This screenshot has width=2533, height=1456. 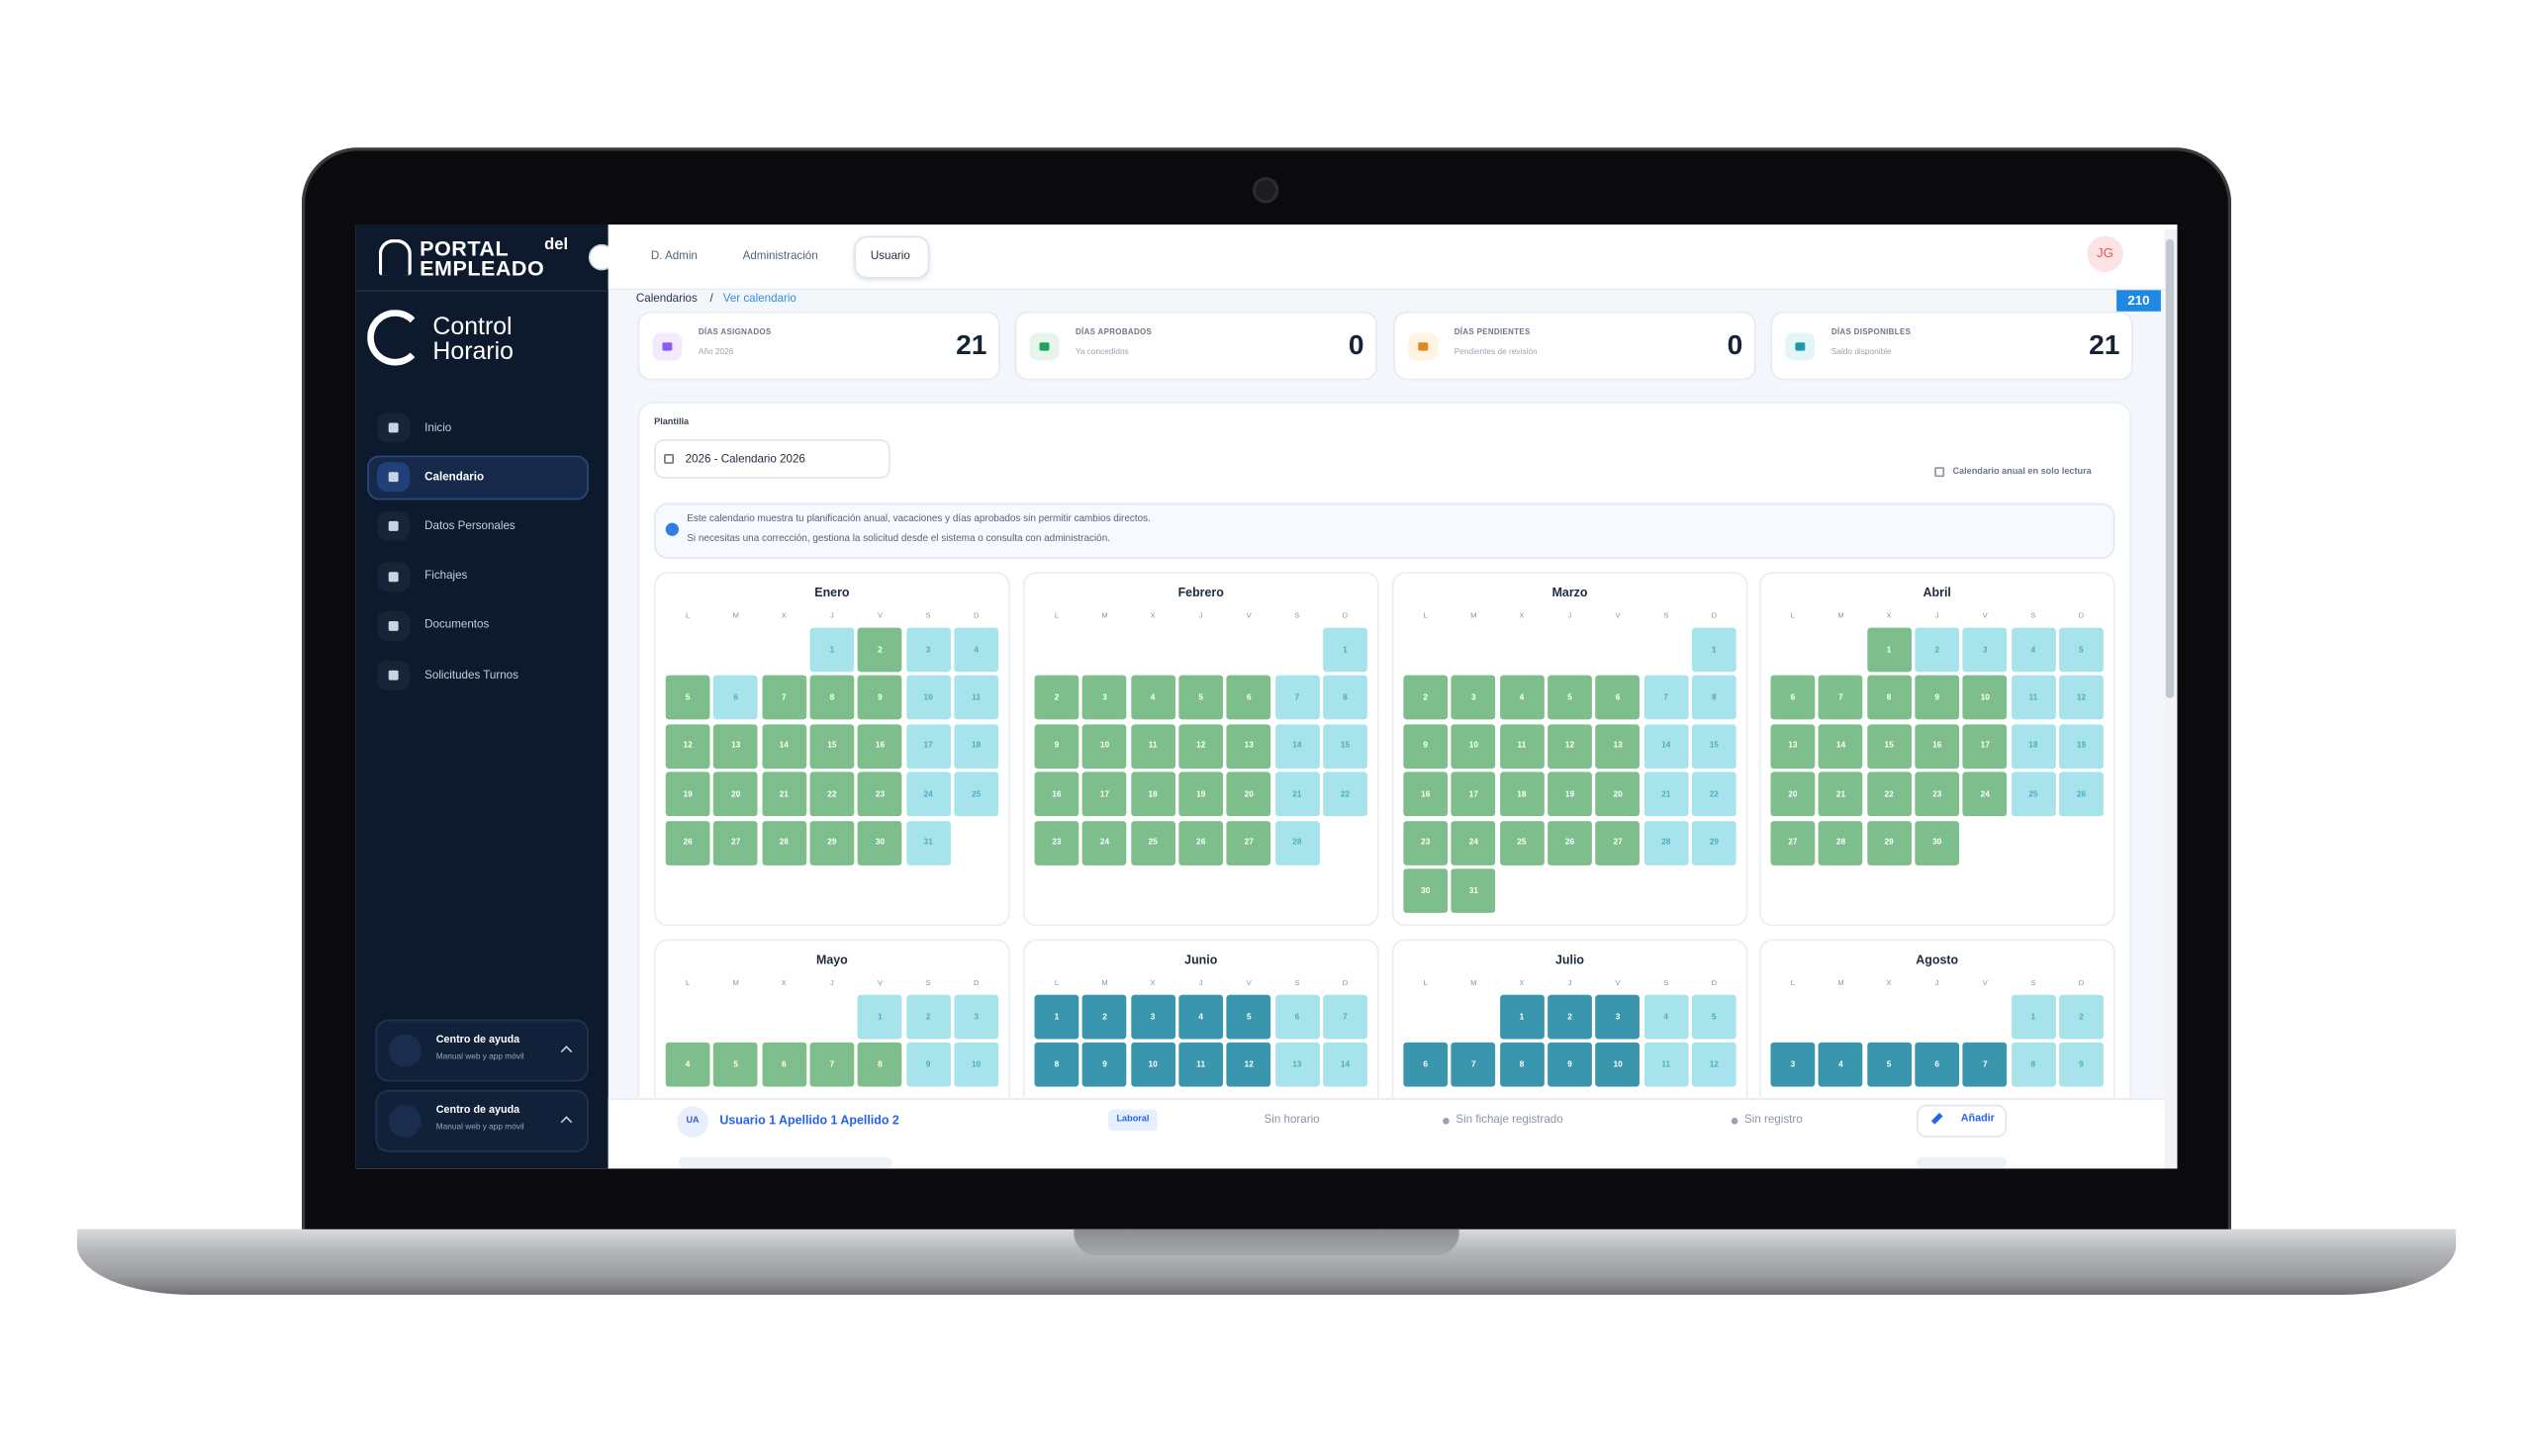 What do you see at coordinates (880, 842) in the screenshot?
I see `day-cell: 30` at bounding box center [880, 842].